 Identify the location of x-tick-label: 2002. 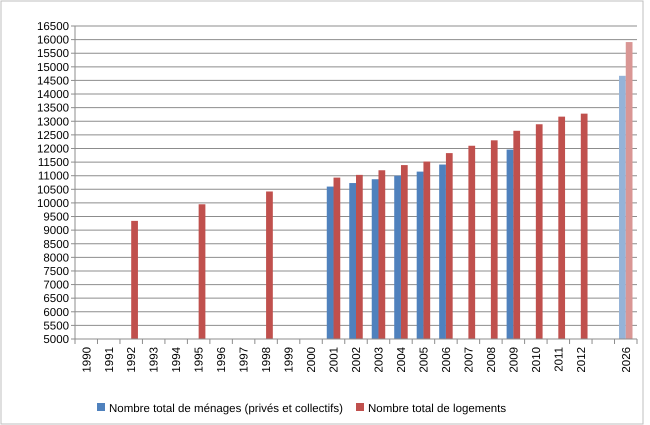
(357, 360).